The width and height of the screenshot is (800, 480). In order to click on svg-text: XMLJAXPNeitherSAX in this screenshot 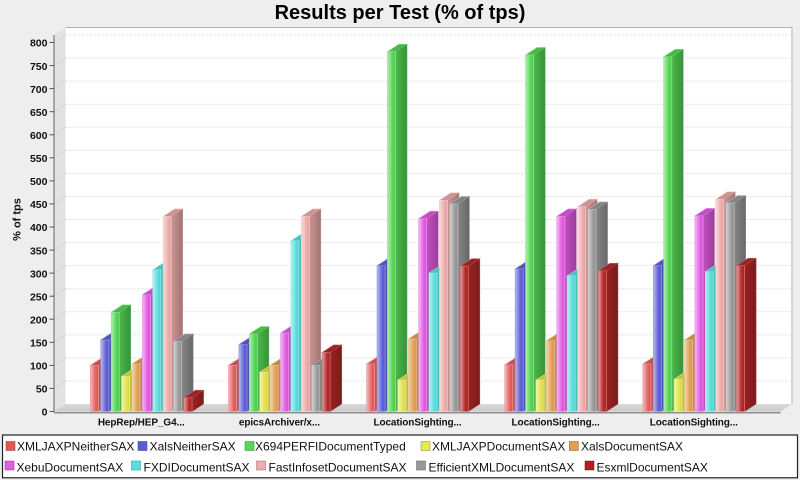, I will do `click(75, 447)`.